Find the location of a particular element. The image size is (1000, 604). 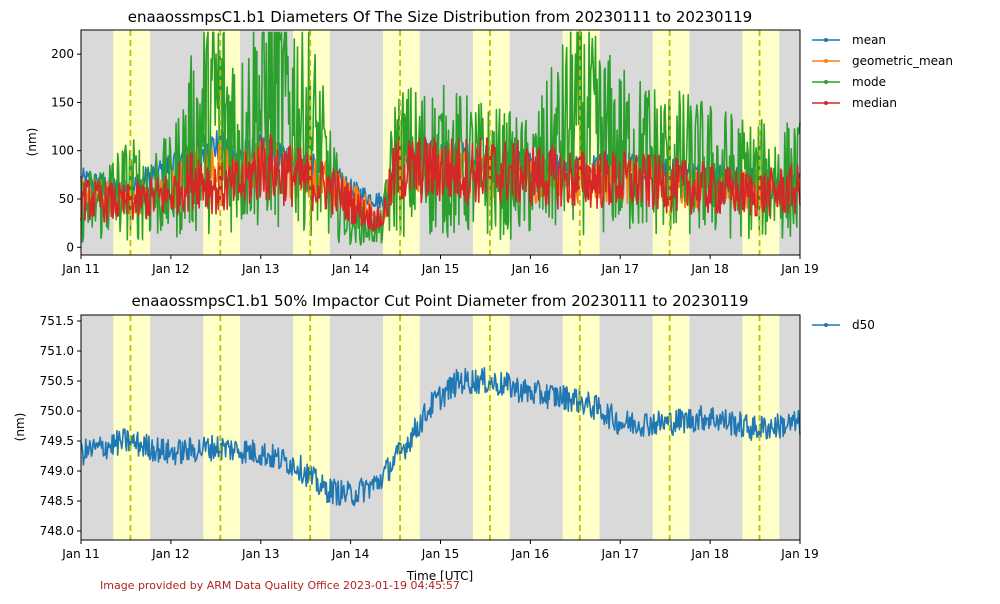

y-tick-label: 749.5 is located at coordinates (57, 441).